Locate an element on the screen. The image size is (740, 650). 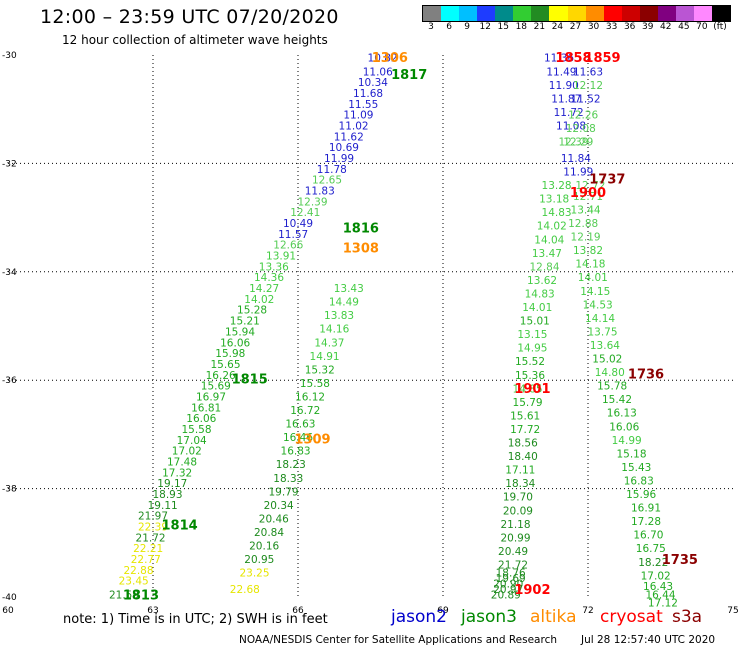
swh-label: 15.28 is located at coordinates (252, 311).